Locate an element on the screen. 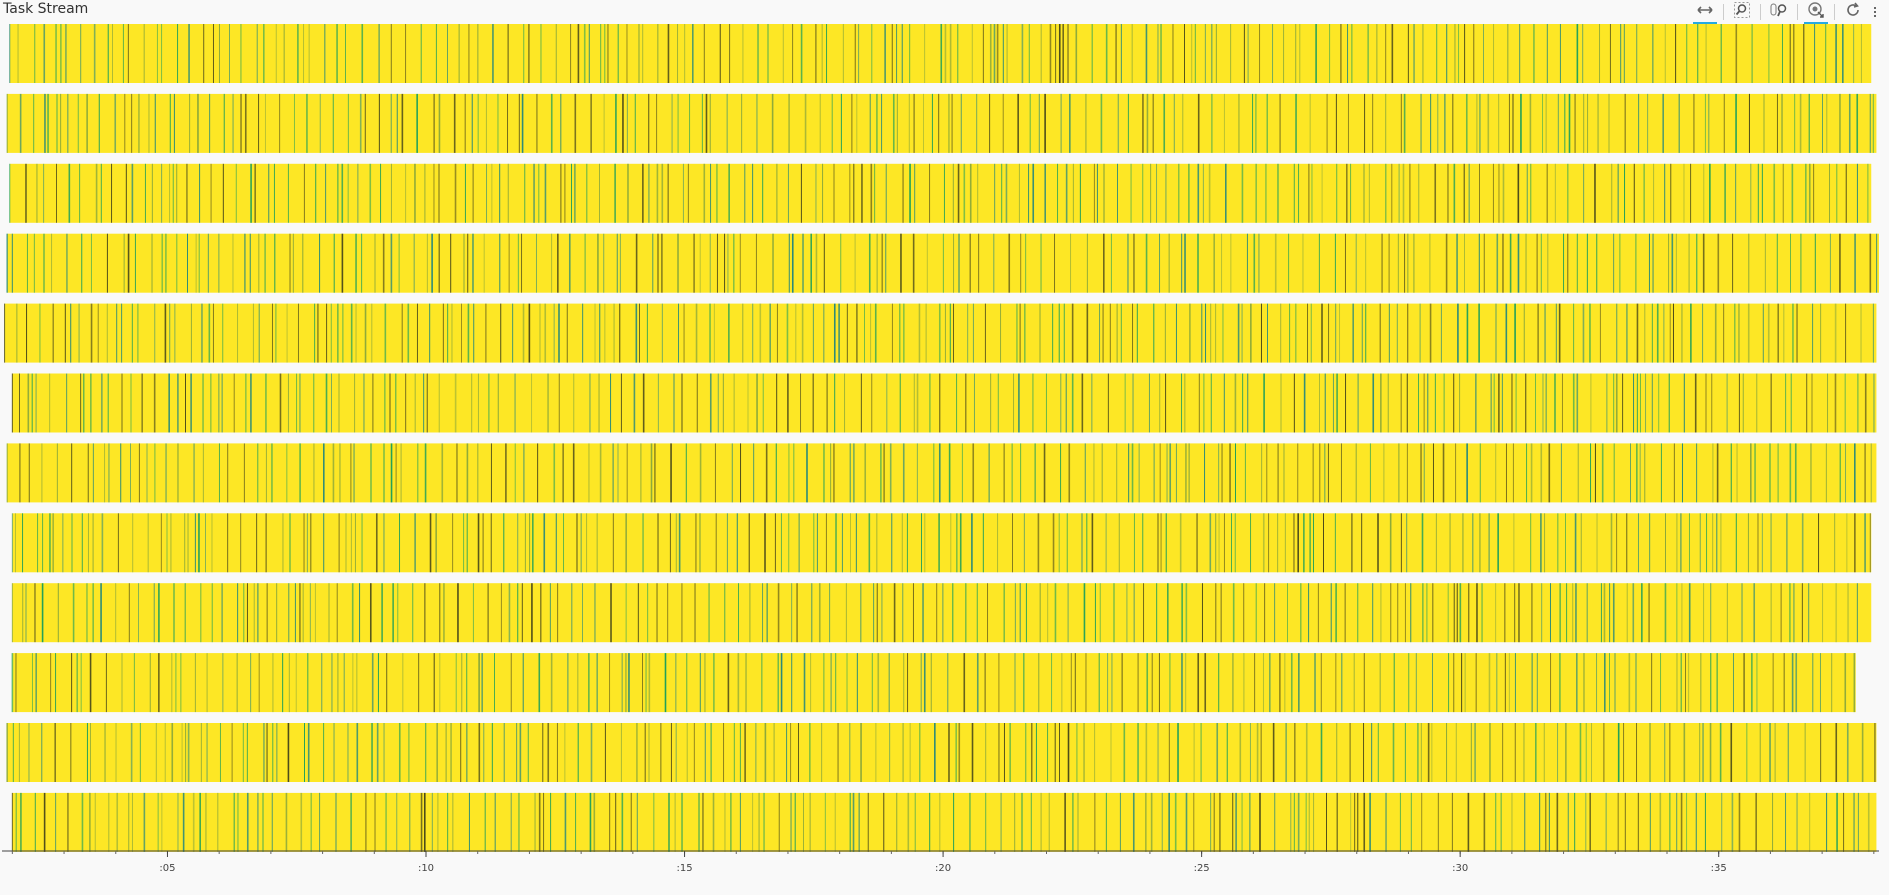  wheel-zoom-icon is located at coordinates (1779, 12).